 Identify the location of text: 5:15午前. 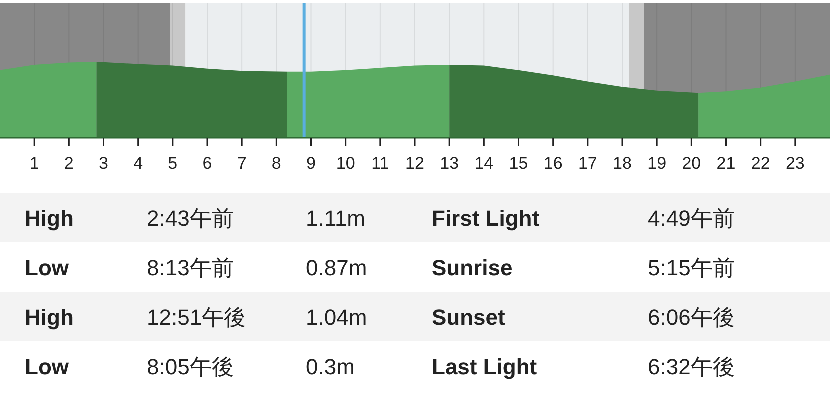
(691, 267).